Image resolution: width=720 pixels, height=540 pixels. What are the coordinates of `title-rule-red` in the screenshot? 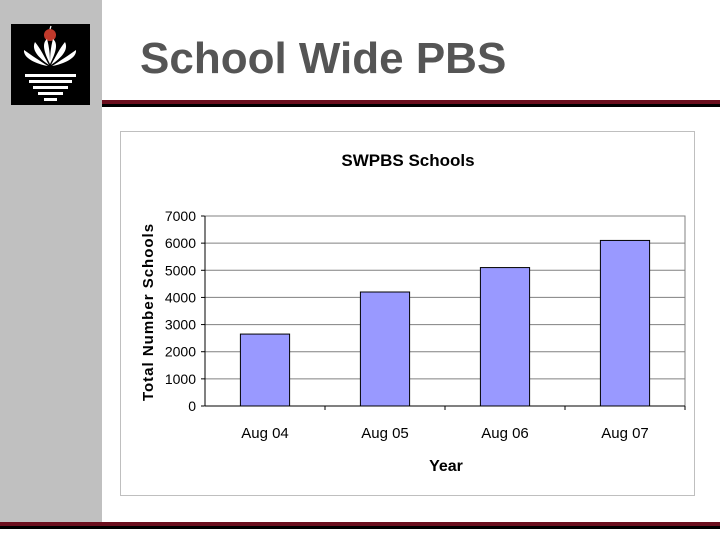 It's located at (411, 102).